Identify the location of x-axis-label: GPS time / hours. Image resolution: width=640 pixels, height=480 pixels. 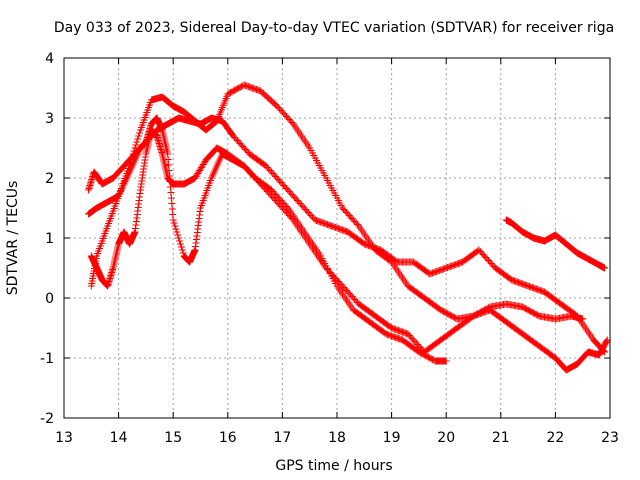
(333, 466).